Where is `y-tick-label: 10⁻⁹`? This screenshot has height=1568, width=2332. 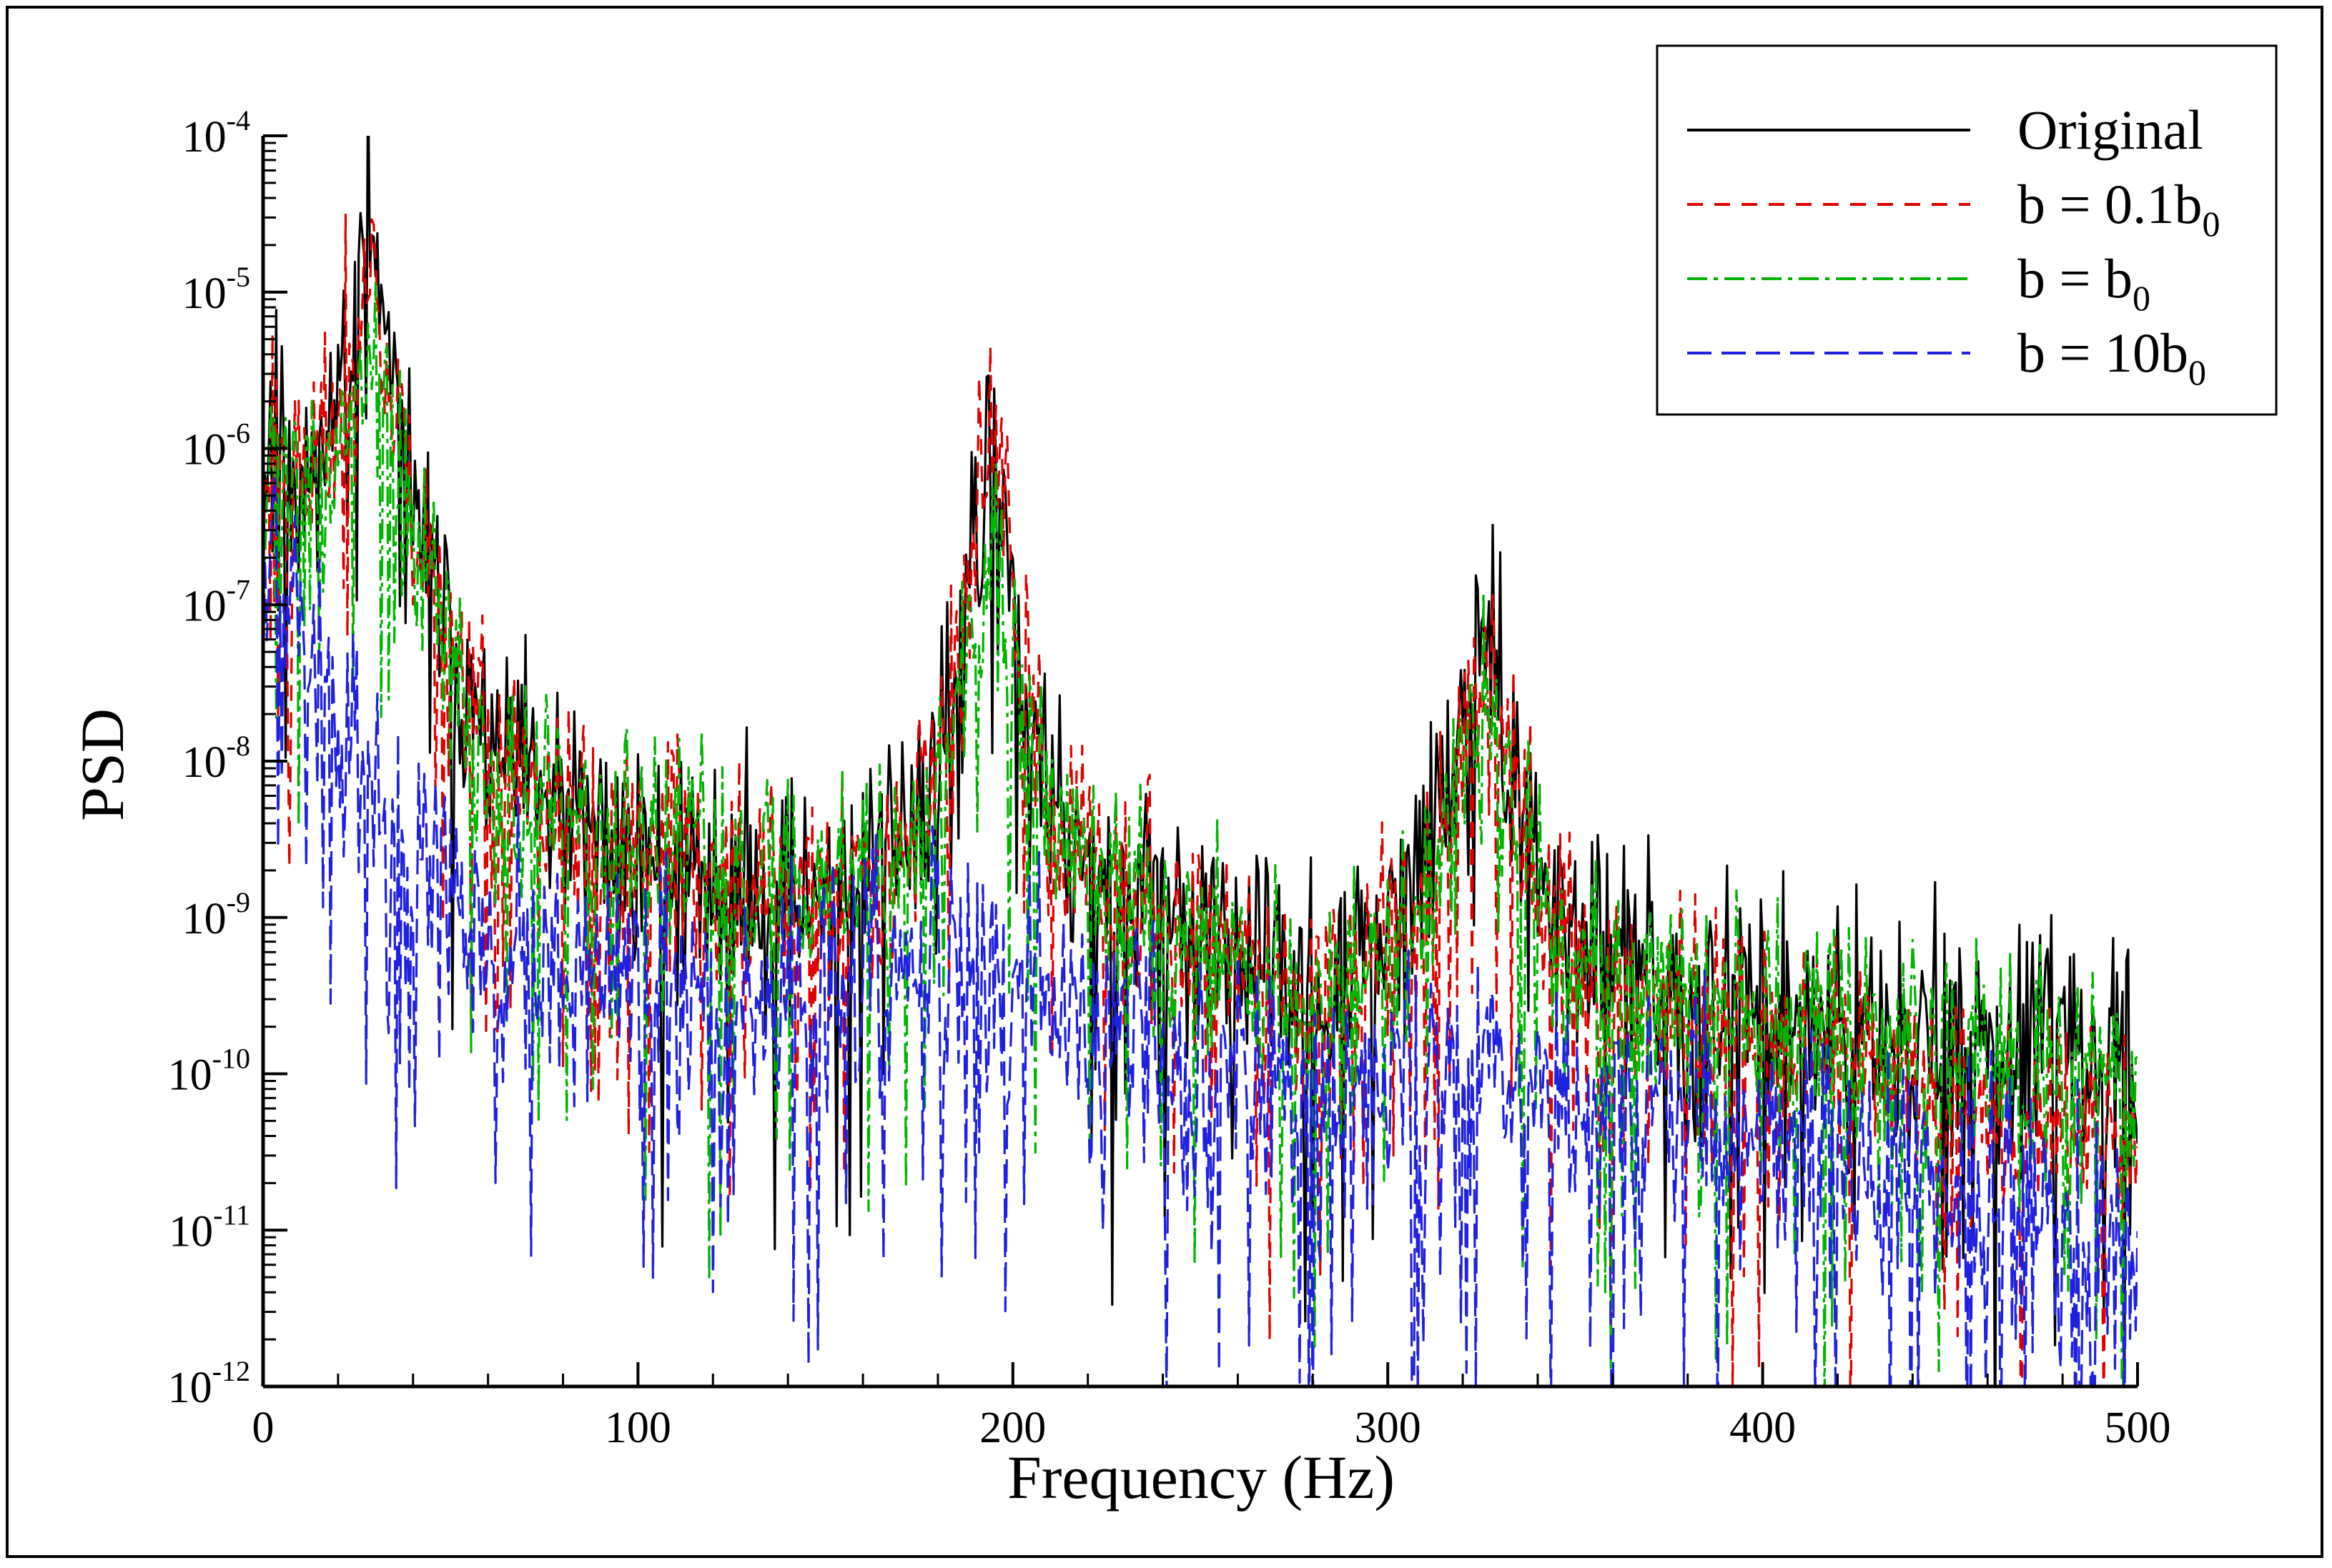 y-tick-label: 10⁻⁹ is located at coordinates (216, 914).